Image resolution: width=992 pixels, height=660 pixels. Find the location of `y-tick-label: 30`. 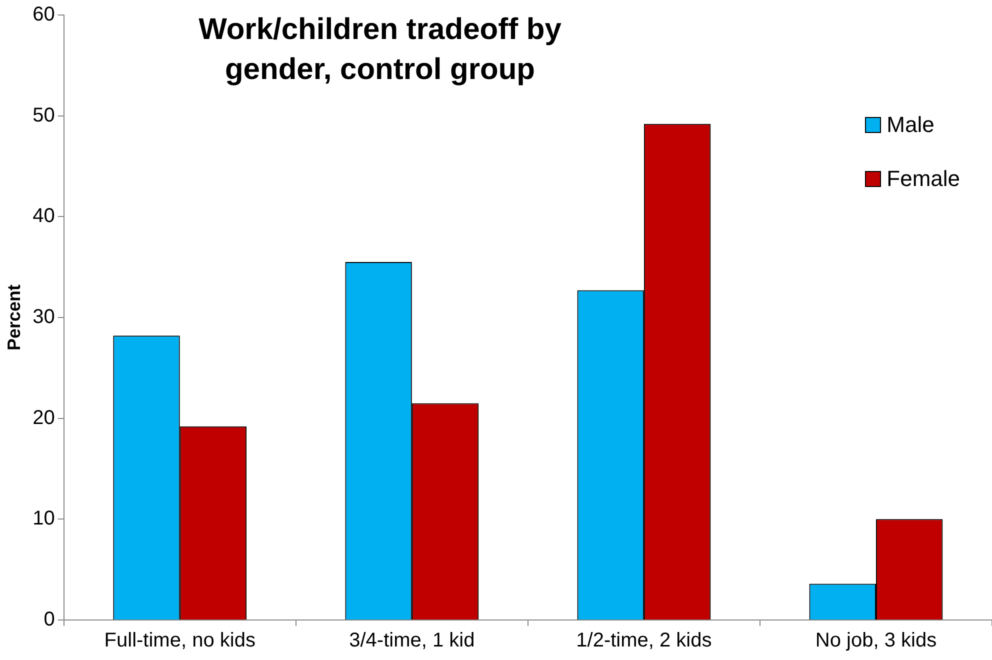

y-tick-label: 30 is located at coordinates (43, 317).